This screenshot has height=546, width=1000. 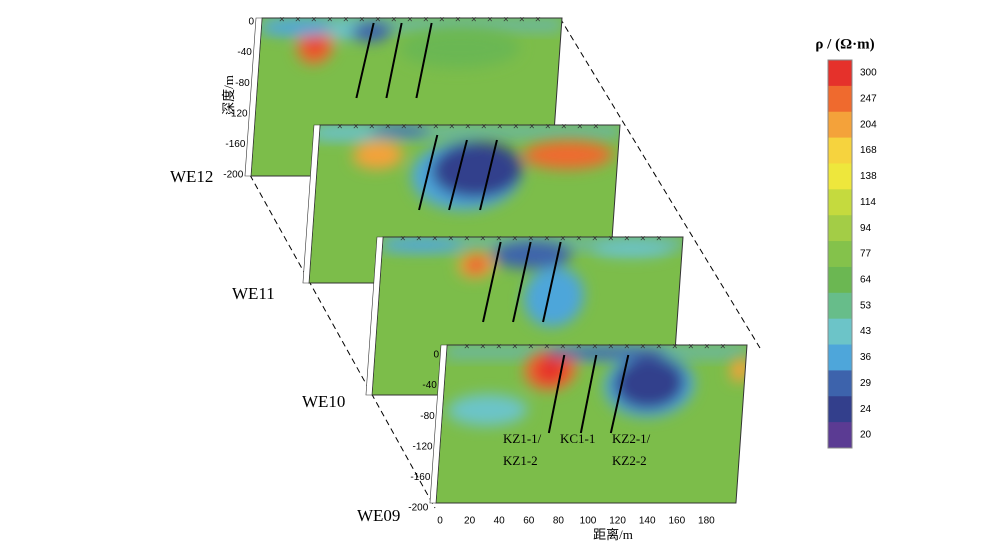 What do you see at coordinates (868, 176) in the screenshot?
I see `colorbar-label: 138` at bounding box center [868, 176].